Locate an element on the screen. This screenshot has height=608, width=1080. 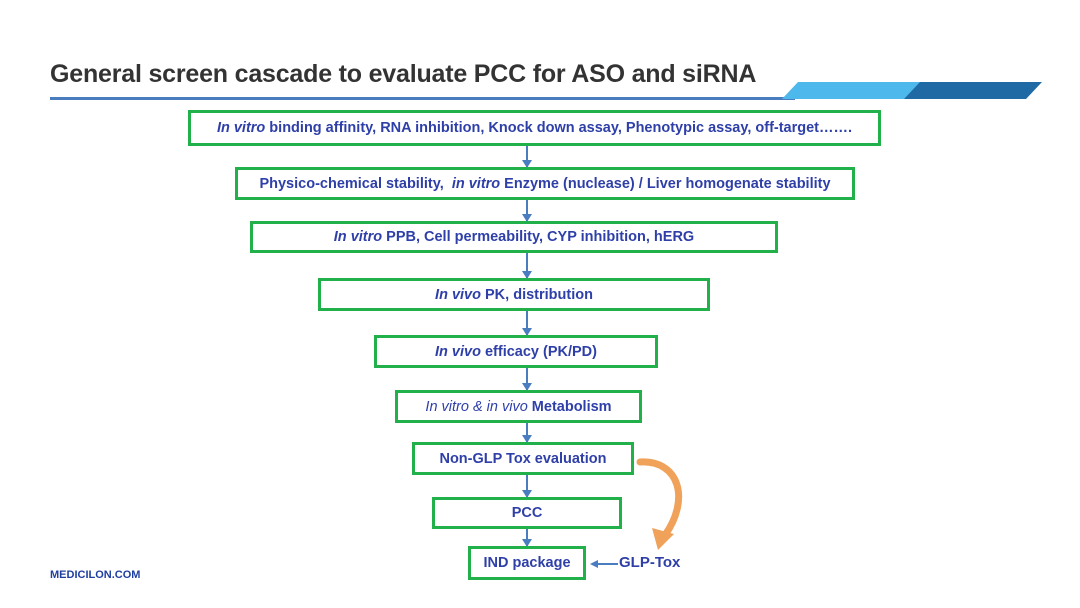
step-text: Non-GLP Tox evaluation is located at coordinates (523, 458).